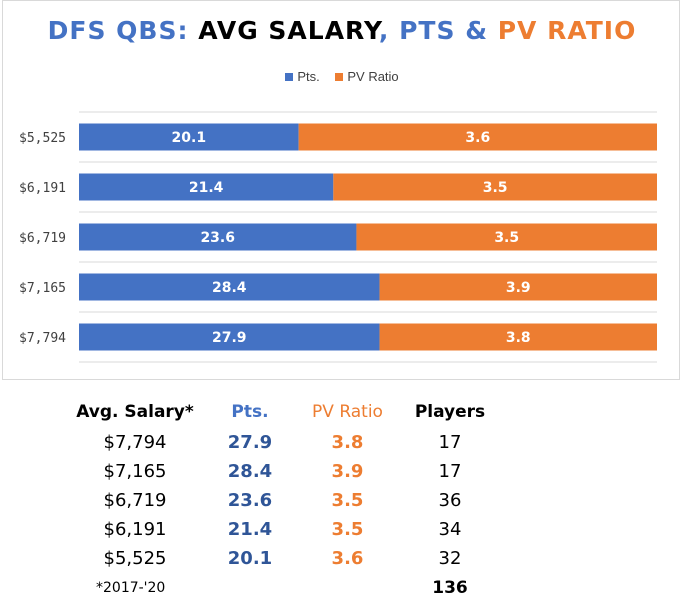  What do you see at coordinates (42, 288) in the screenshot?
I see `category-label: $7,165` at bounding box center [42, 288].